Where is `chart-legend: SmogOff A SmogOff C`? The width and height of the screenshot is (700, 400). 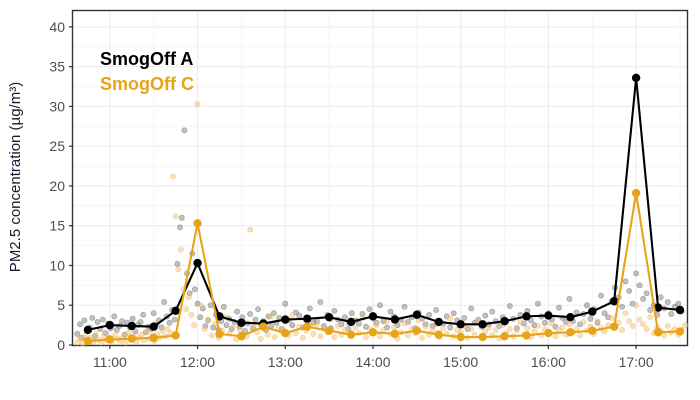 chart-legend: SmogOff A SmogOff C is located at coordinates (147, 71).